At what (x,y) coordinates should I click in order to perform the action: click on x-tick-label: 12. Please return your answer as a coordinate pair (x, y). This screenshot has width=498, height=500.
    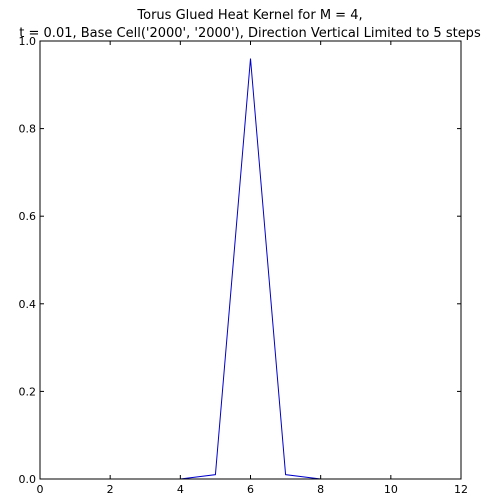
    Looking at the image, I should click on (461, 489).